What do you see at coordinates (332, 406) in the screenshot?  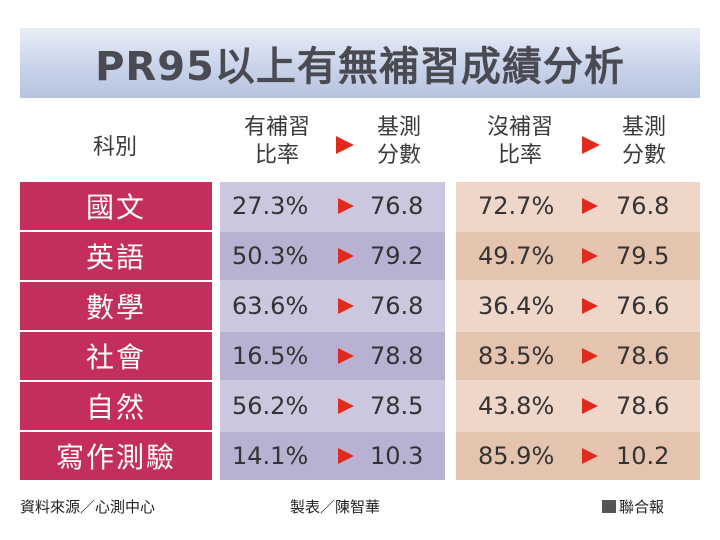 I see `tutored-cell: 56.2% 78.5` at bounding box center [332, 406].